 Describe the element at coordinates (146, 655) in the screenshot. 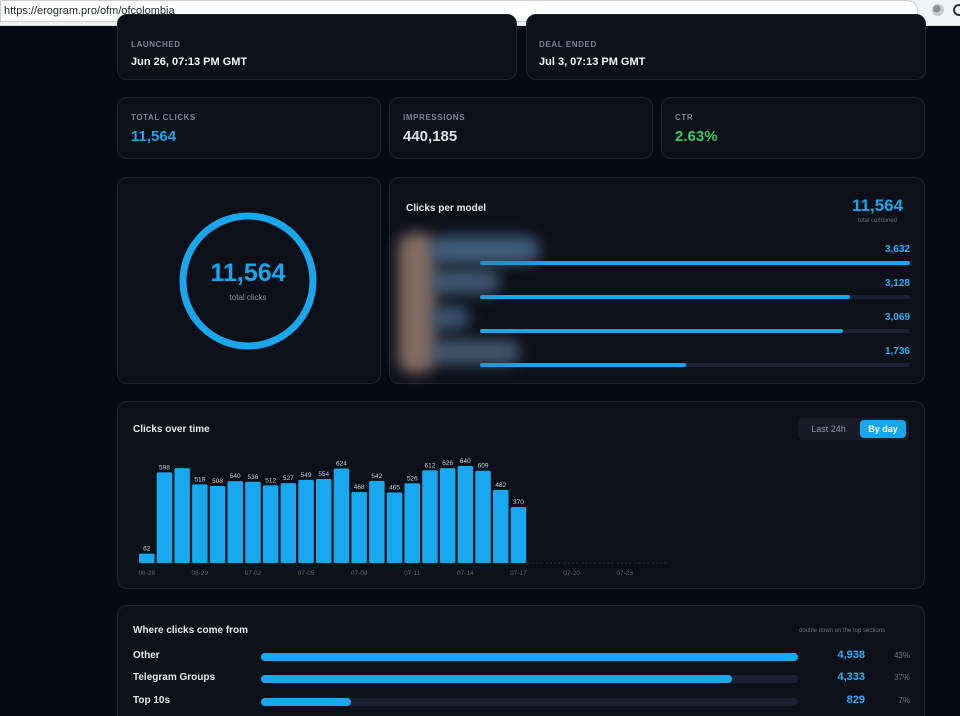

I see `source-label: Other` at that location.